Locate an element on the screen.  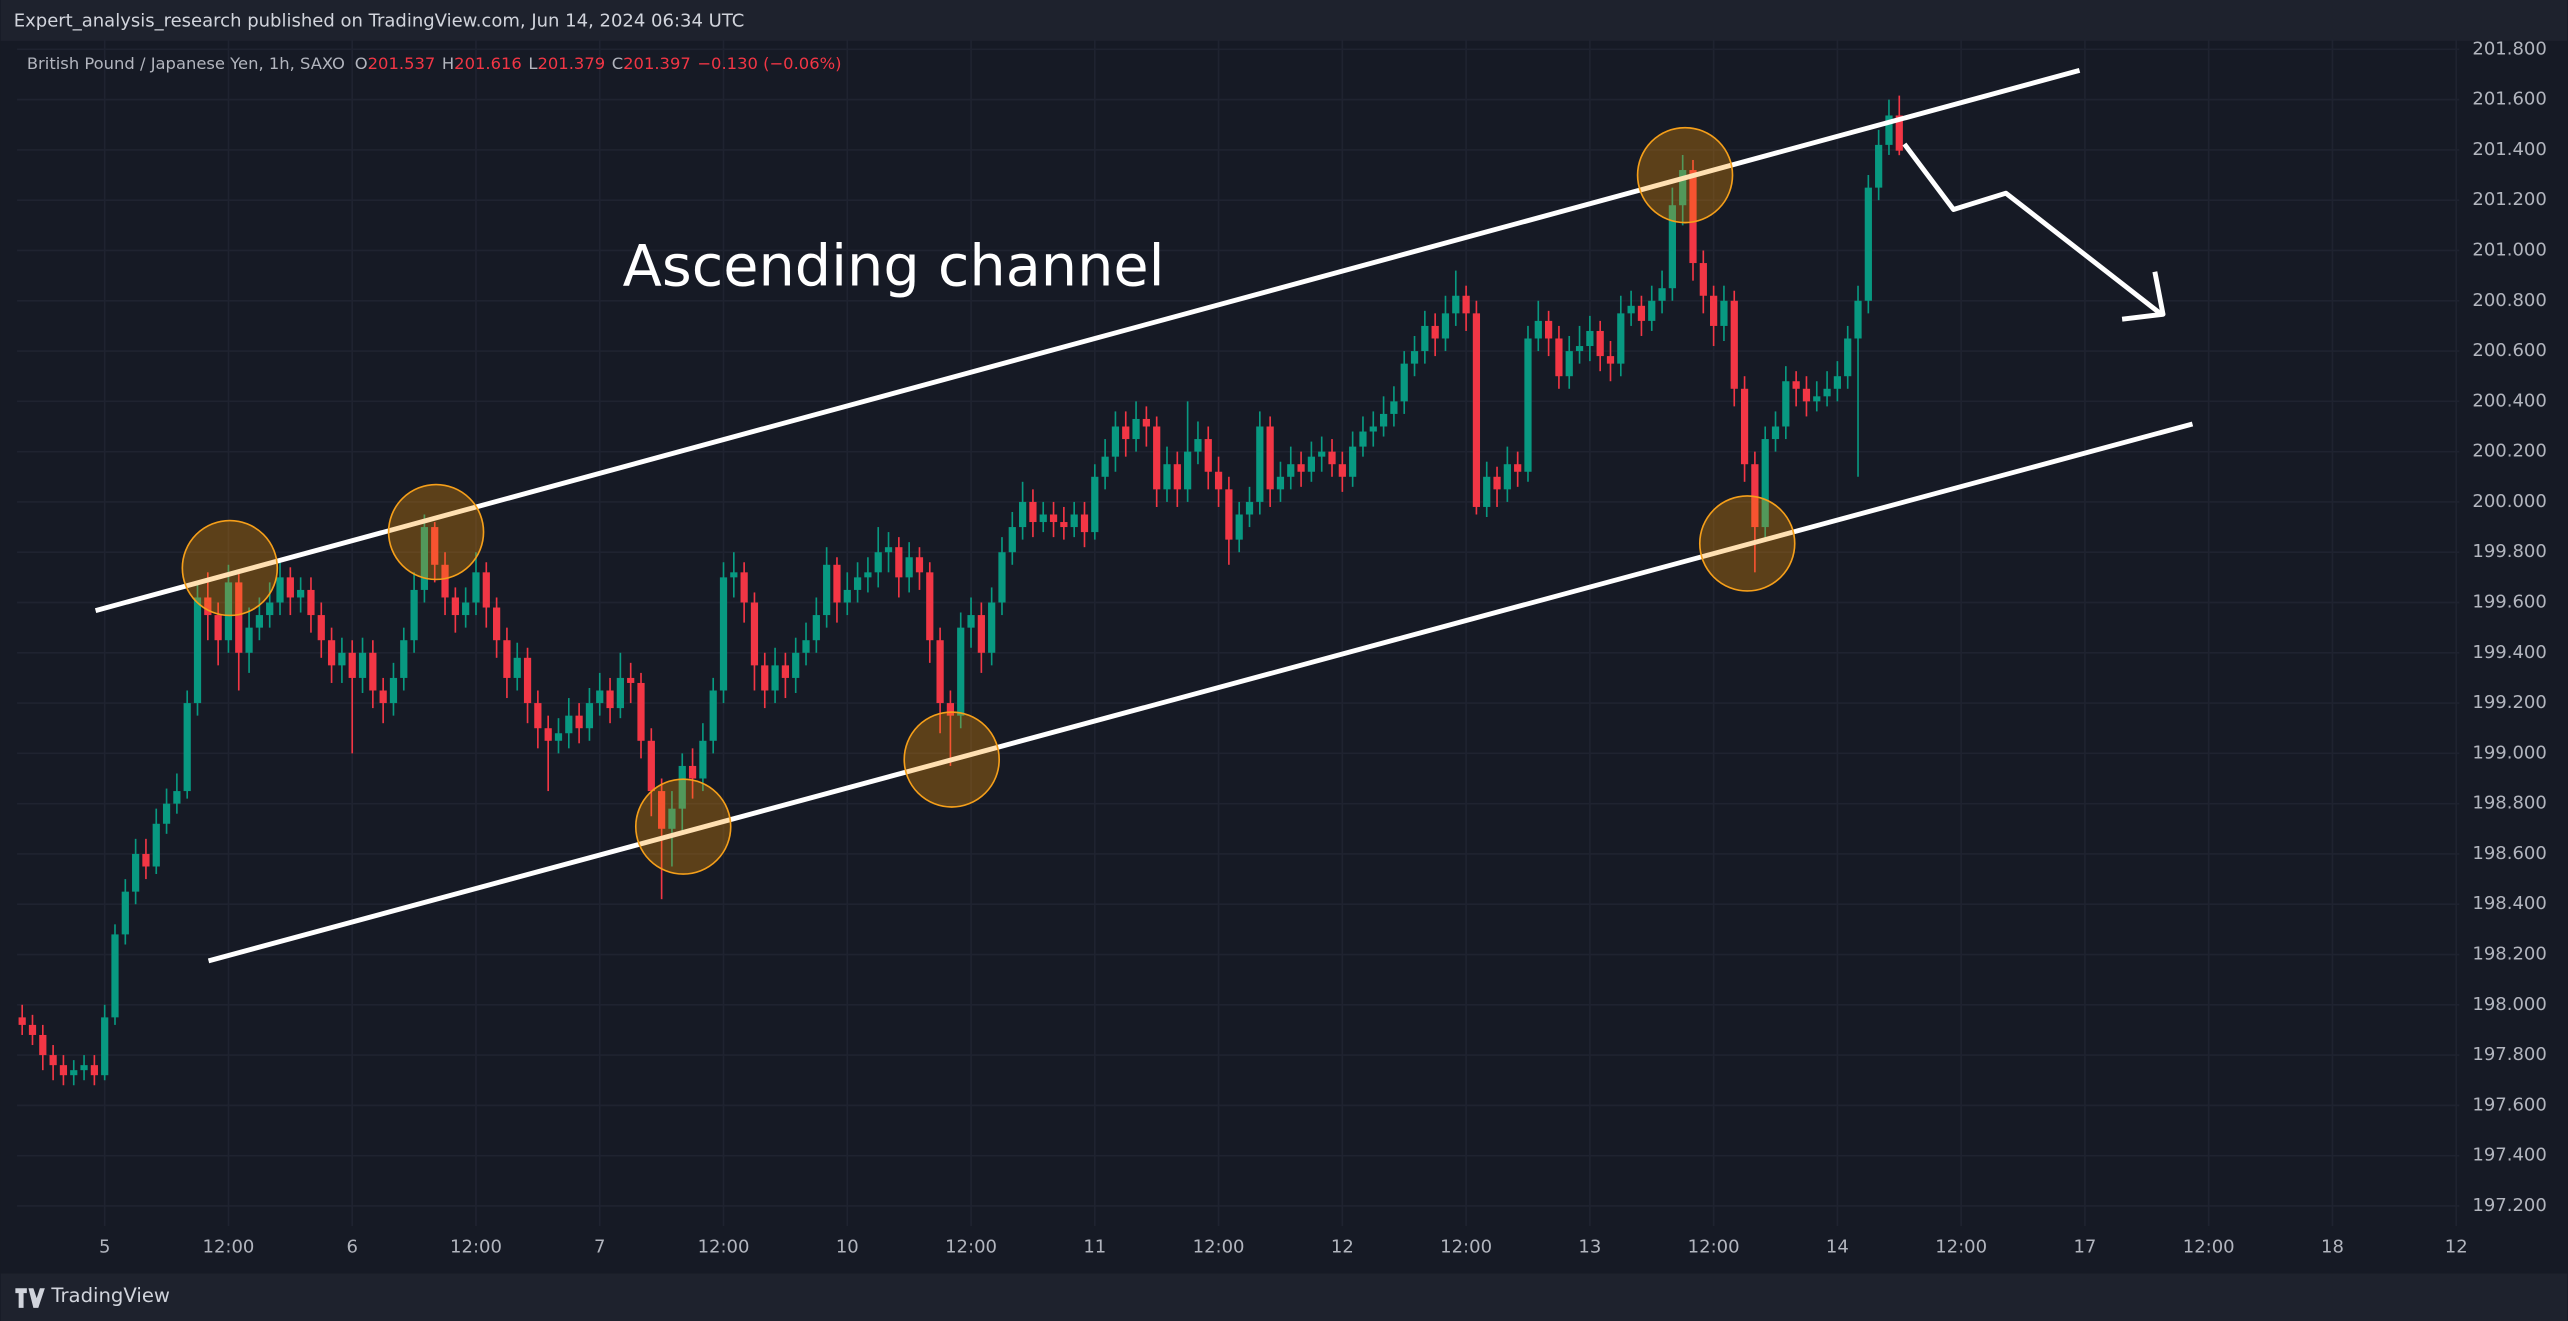
l-label: L is located at coordinates (533, 62).